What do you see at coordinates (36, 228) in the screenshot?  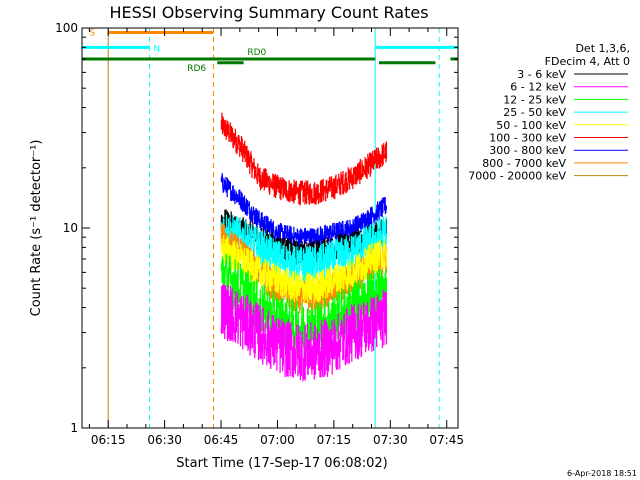 I see `y-axis-label: Count Rate (s⁻¹ detector⁻¹)` at bounding box center [36, 228].